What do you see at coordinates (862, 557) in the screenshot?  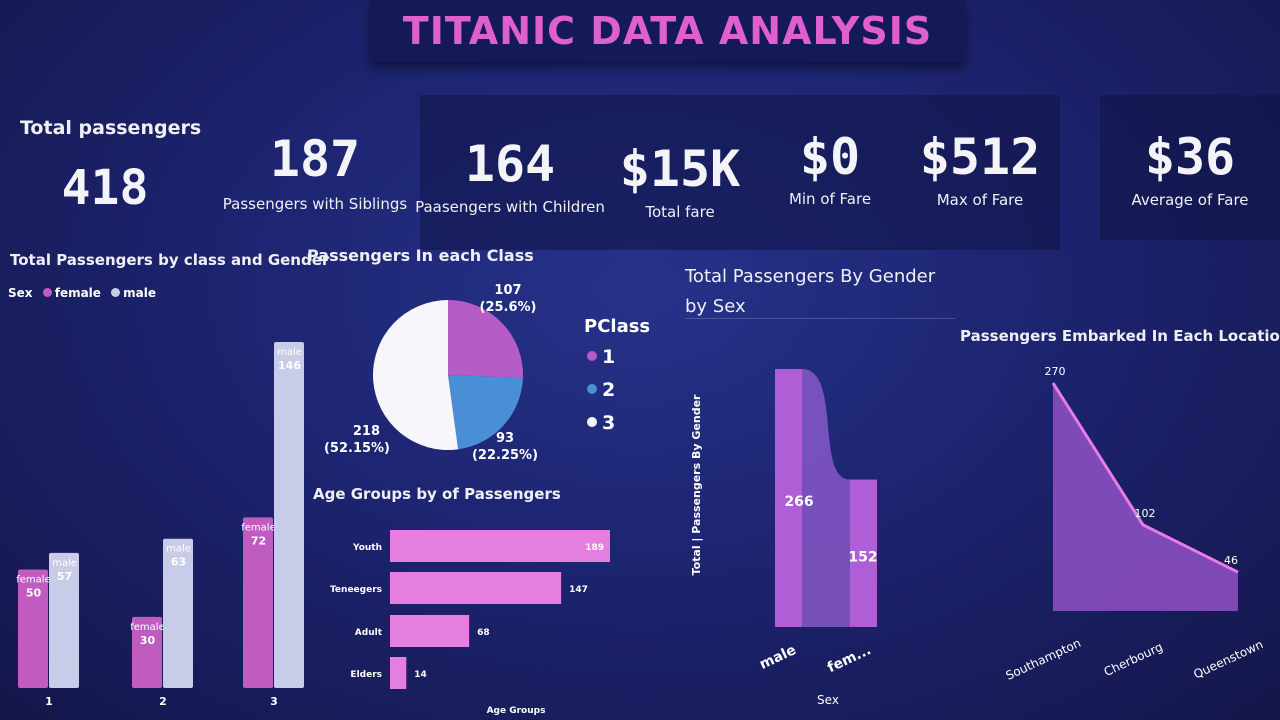 I see `gender-value-label-female: 152` at bounding box center [862, 557].